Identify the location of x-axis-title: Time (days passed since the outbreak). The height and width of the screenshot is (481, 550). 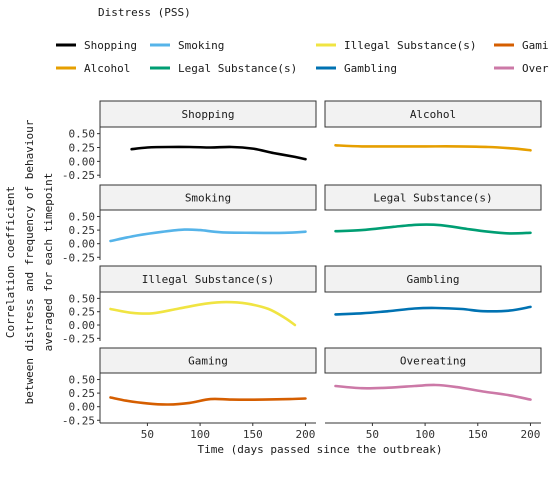
(319, 449).